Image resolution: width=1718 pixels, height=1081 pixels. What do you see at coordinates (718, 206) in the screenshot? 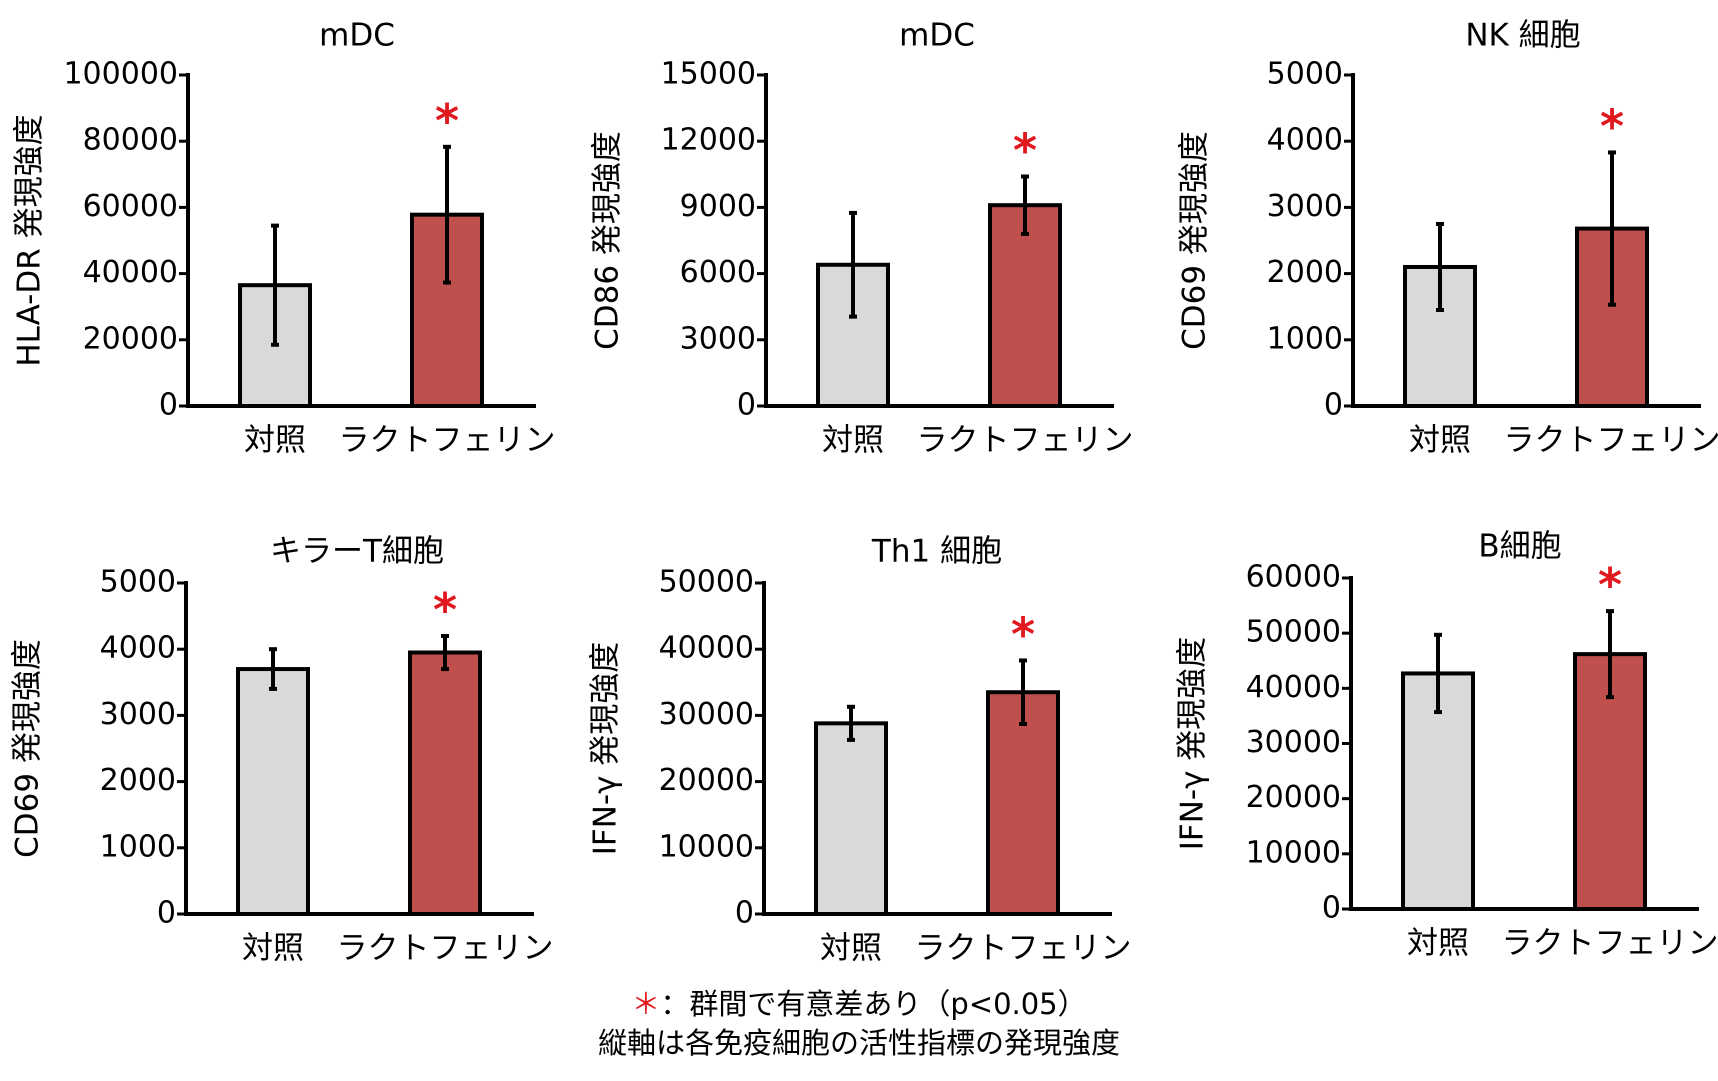
I see `y-tick-label: 9000` at bounding box center [718, 206].